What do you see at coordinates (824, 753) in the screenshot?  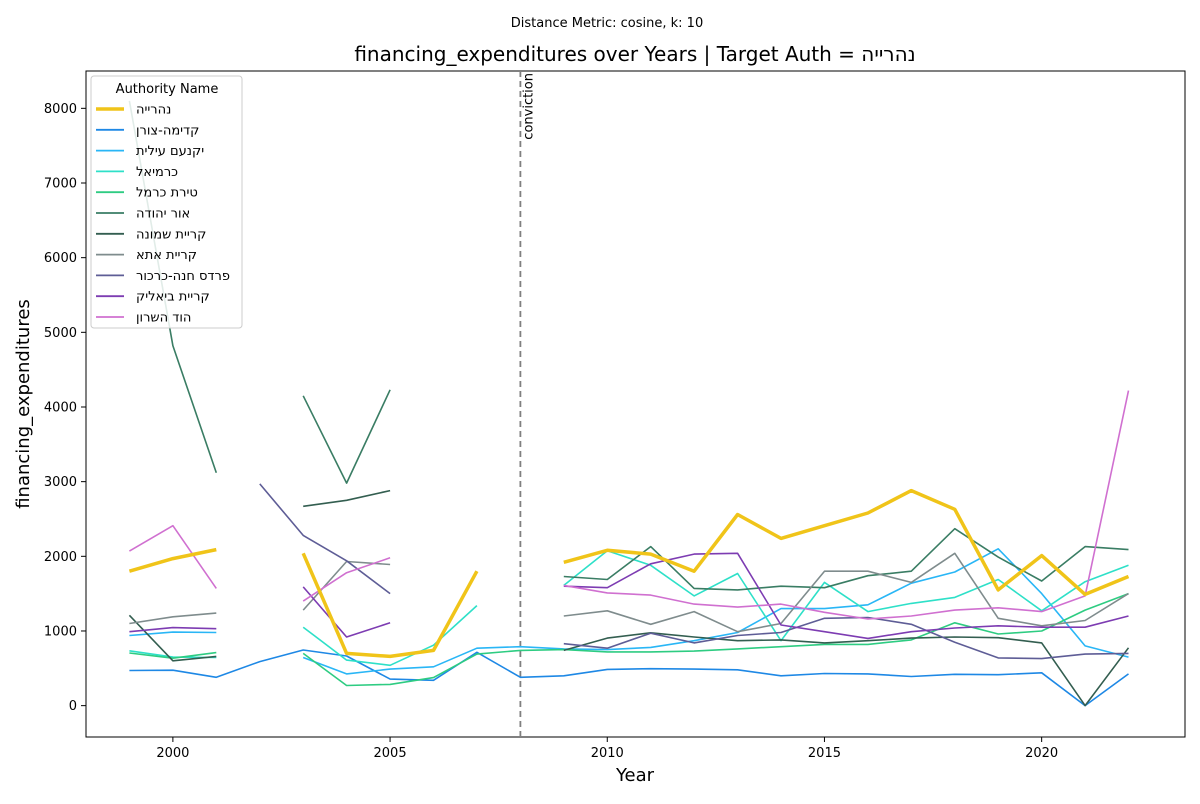 I see `x-tick-label: 2015` at bounding box center [824, 753].